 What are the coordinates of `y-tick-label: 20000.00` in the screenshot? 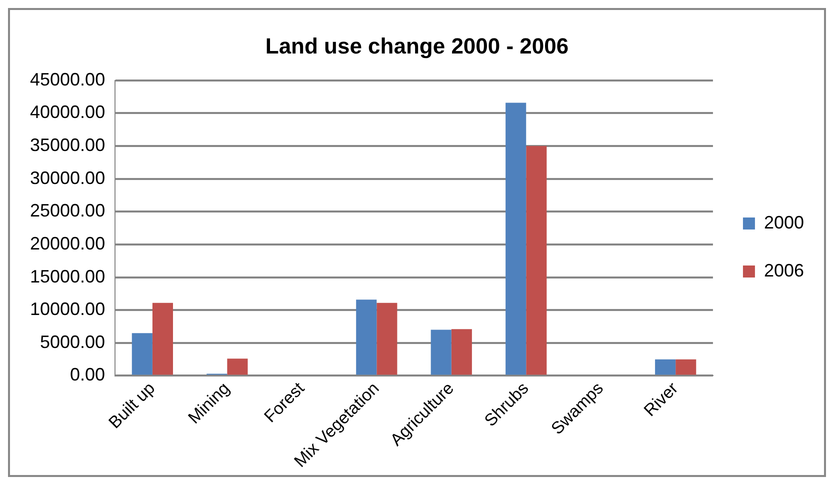 It's located at (68, 243).